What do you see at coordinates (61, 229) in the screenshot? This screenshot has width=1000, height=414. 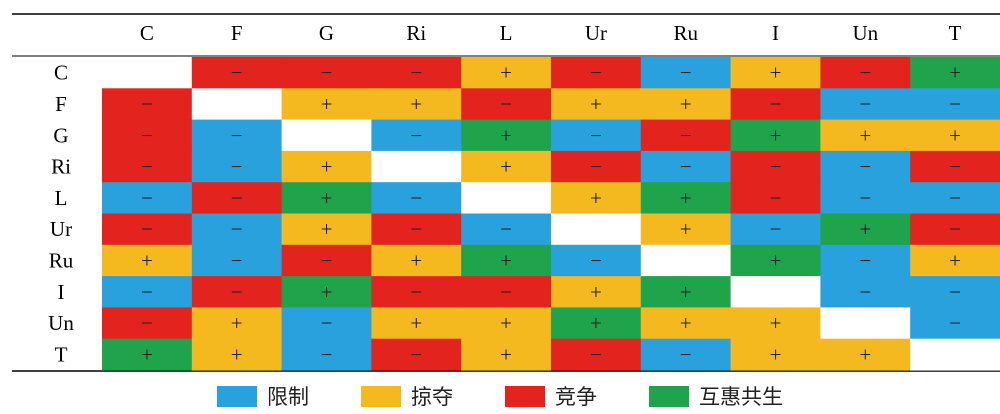 I see `row-header: Ur` at bounding box center [61, 229].